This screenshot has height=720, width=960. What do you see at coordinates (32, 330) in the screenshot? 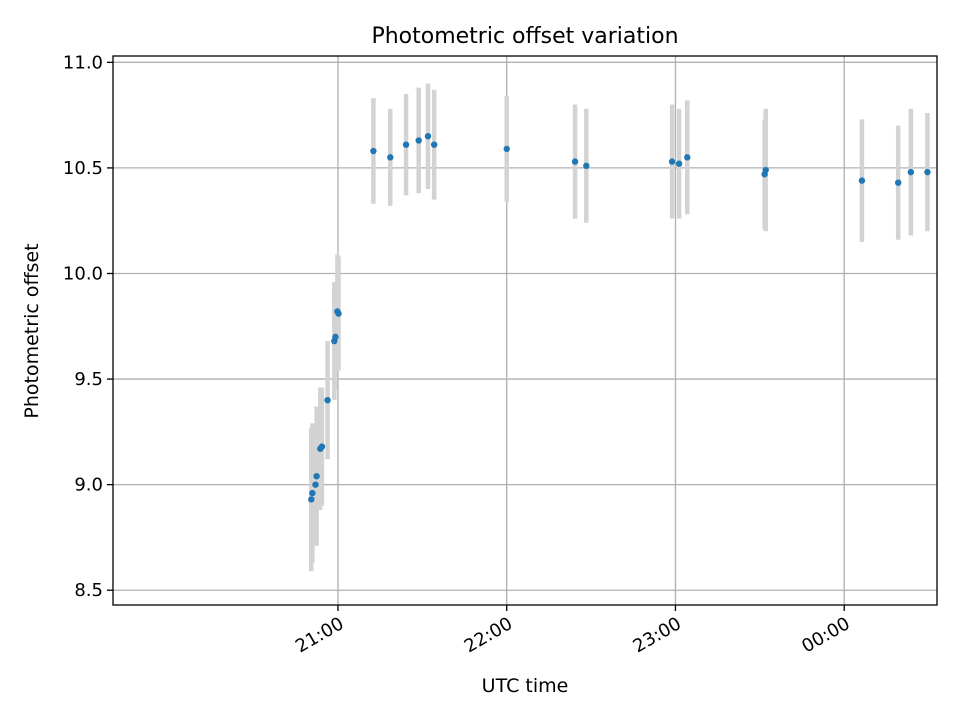
I see `y-axis-label: Photometric offset` at bounding box center [32, 330].